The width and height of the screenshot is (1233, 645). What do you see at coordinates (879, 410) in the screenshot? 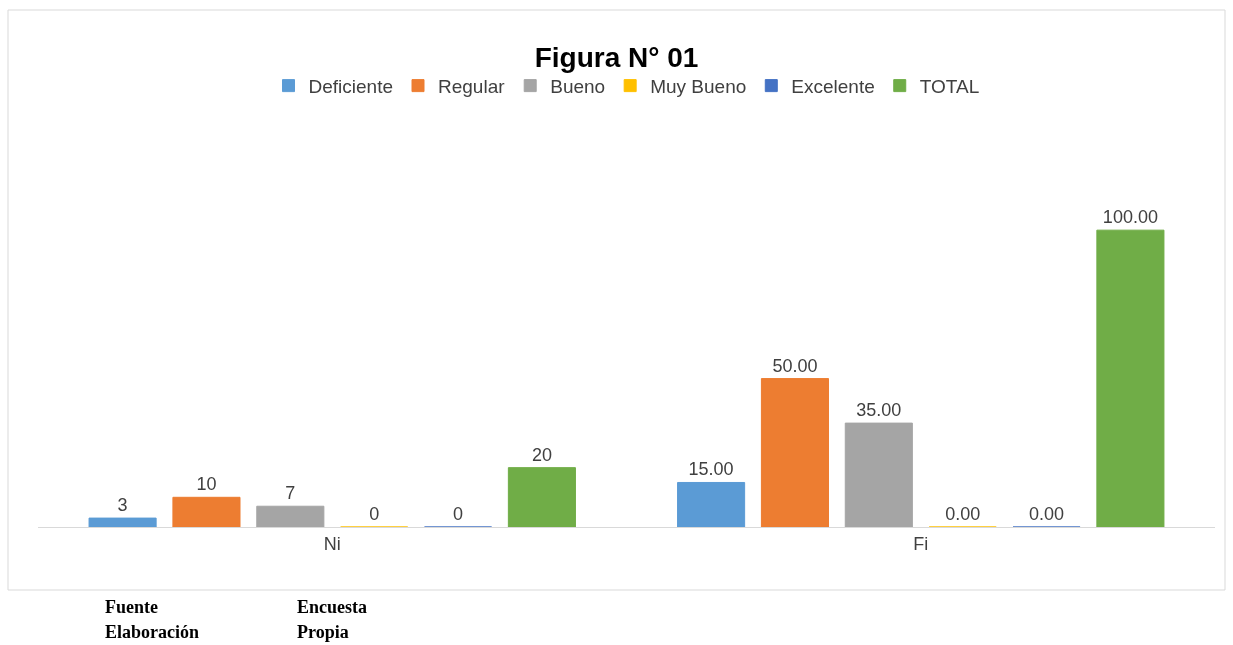
I see `data-label: 35.00` at bounding box center [879, 410].